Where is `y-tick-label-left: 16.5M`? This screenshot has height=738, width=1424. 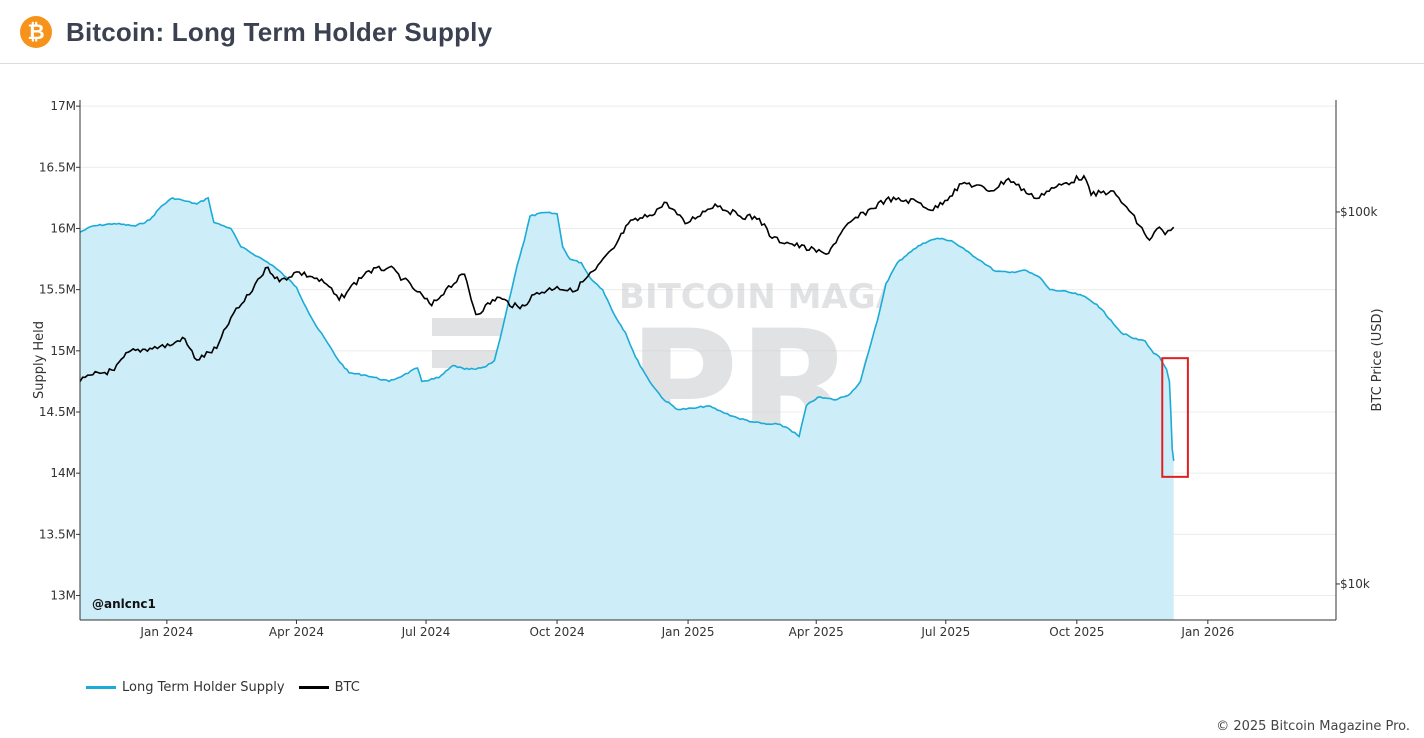 y-tick-label-left: 16.5M is located at coordinates (57, 167).